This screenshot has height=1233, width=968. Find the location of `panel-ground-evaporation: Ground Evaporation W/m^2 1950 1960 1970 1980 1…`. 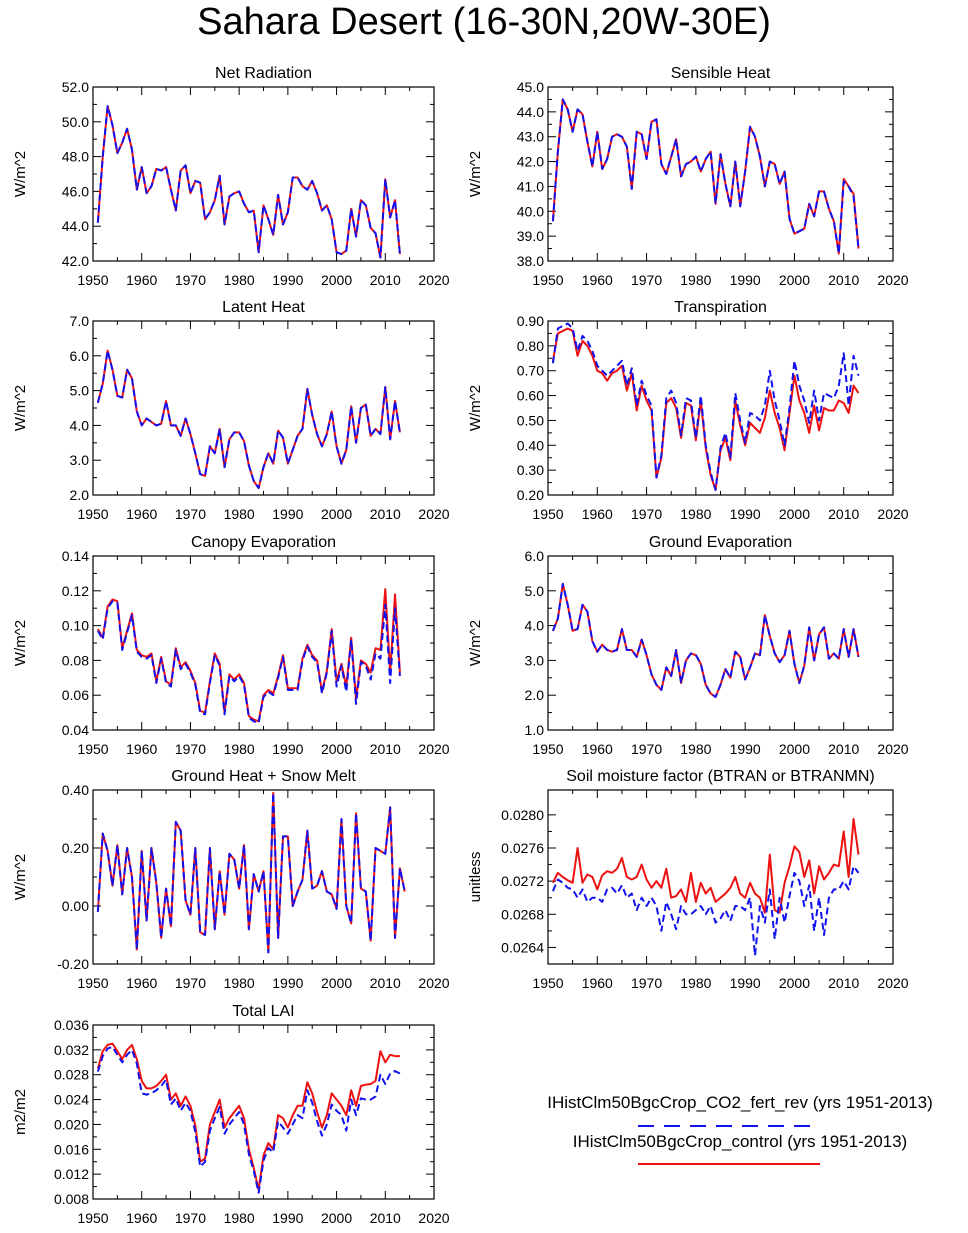

panel-ground-evaporation: Ground Evaporation W/m^2 1950 1960 1970 1980 1… is located at coordinates (688, 645).